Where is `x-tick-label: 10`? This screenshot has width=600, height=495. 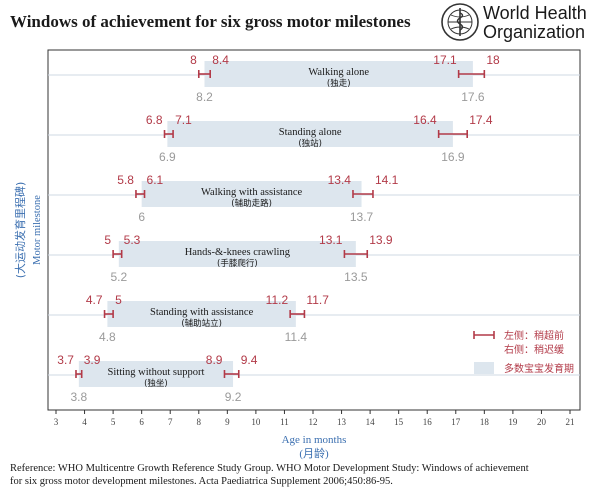
x-tick-label: 10 is located at coordinates (256, 422).